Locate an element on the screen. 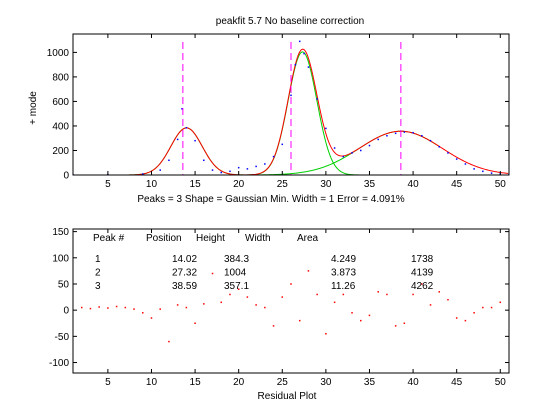 Image resolution: width=560 pixels, height=419 pixels. top-xtick-label: 40 is located at coordinates (414, 184).